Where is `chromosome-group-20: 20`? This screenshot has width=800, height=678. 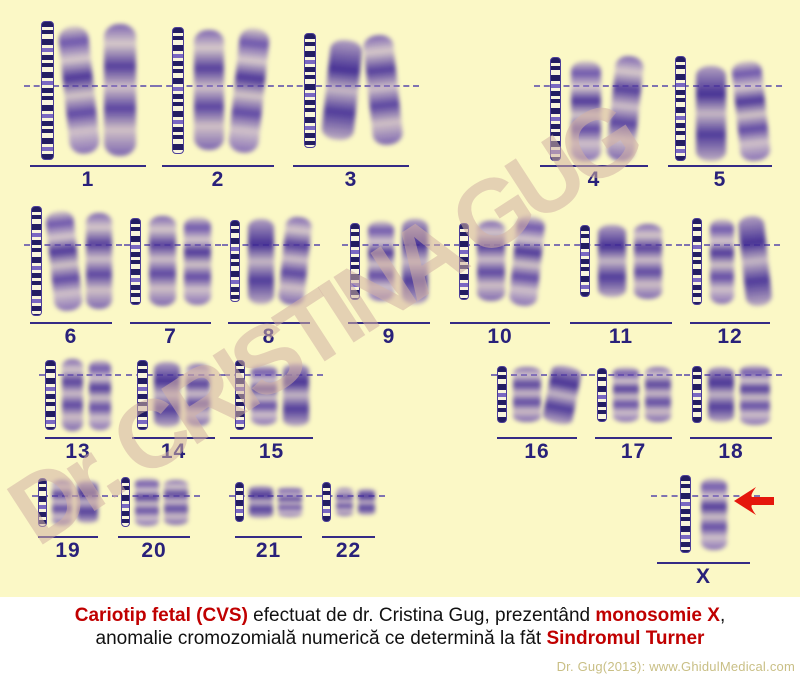 chromosome-group-20: 20 is located at coordinates (156, 515).